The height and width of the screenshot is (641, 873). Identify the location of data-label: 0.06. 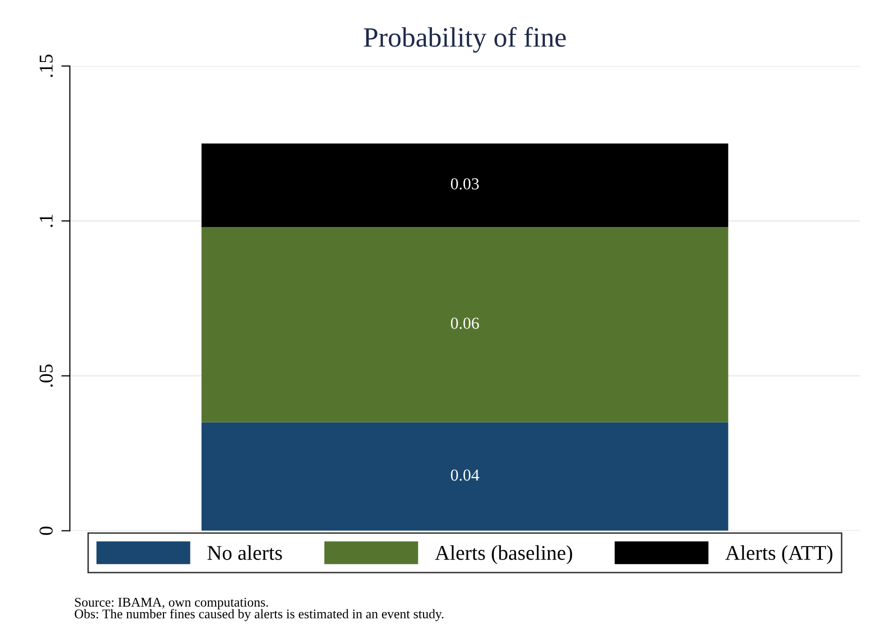
(464, 323).